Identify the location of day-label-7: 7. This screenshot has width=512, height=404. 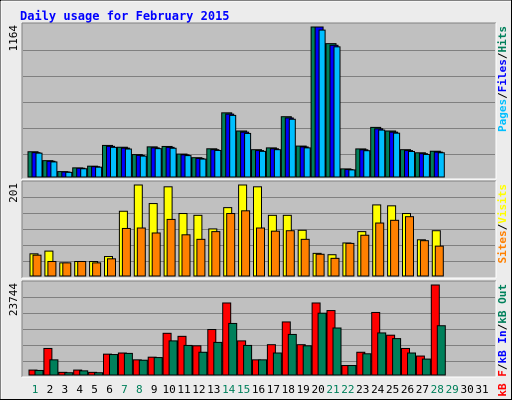
(124, 389).